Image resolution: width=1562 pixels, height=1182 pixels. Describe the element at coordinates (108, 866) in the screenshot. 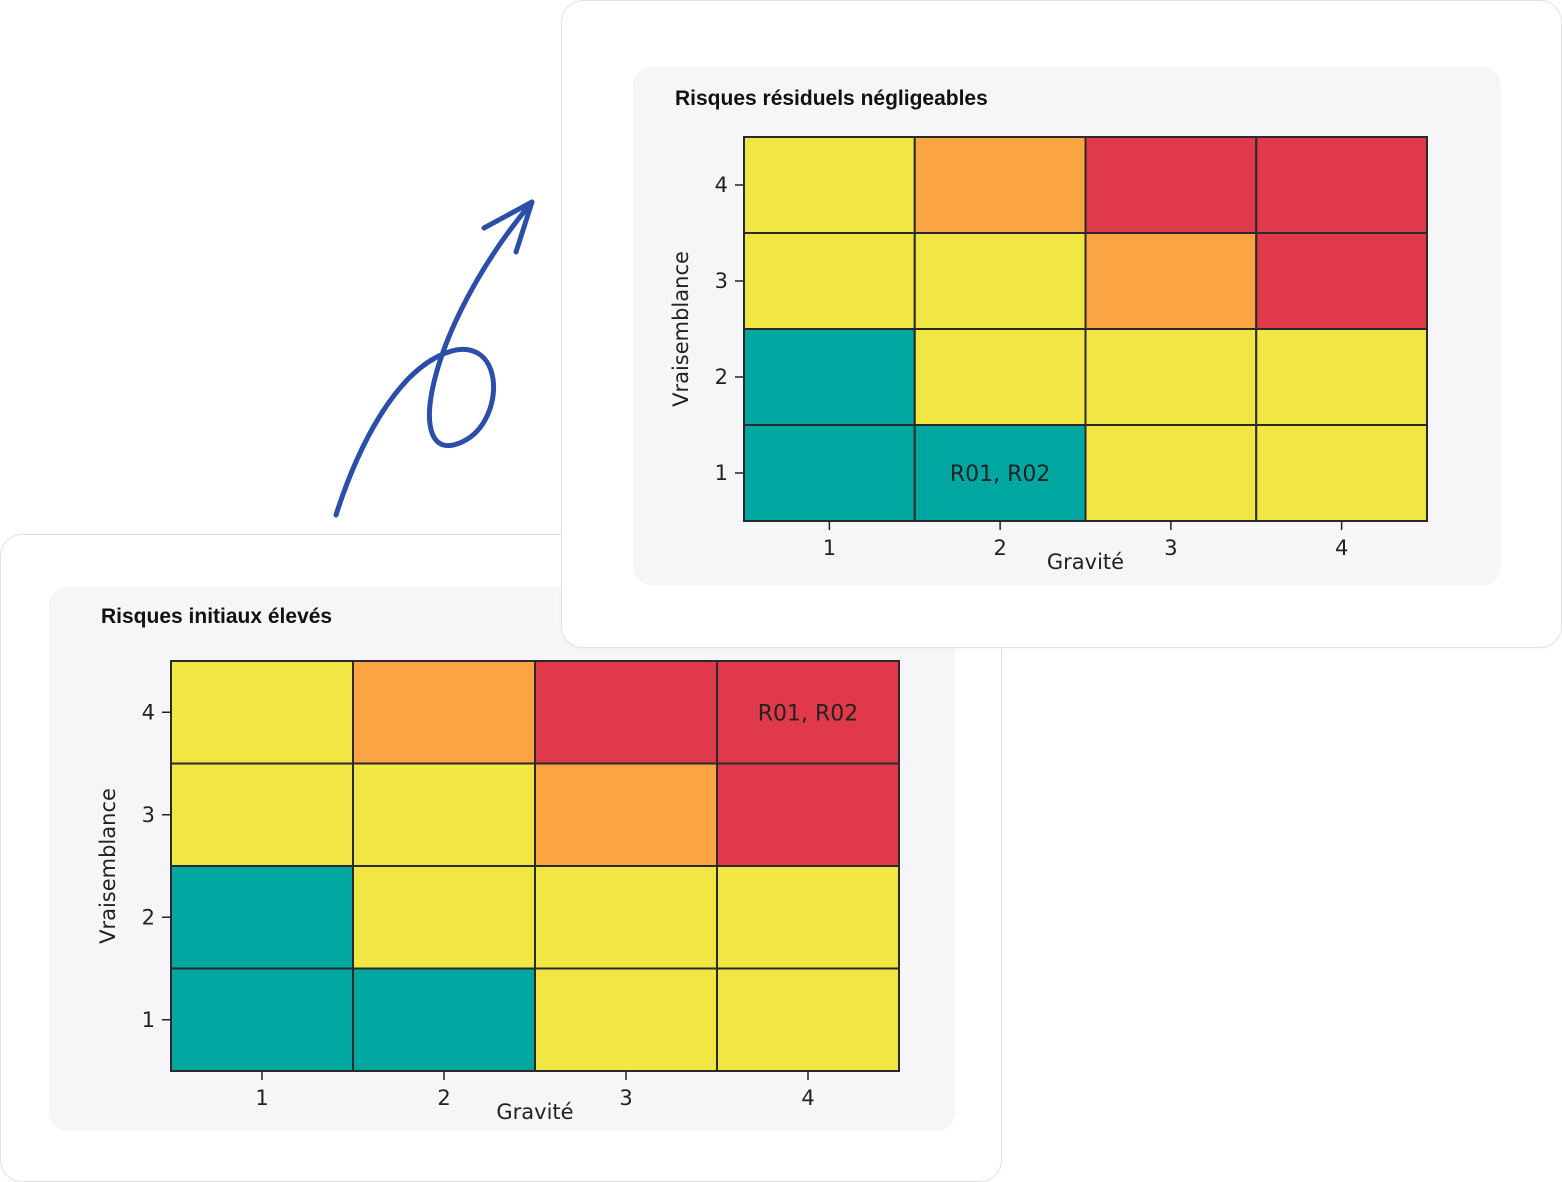

I see `initial-heatmap-y-axis-label: Vraisemblance` at that location.